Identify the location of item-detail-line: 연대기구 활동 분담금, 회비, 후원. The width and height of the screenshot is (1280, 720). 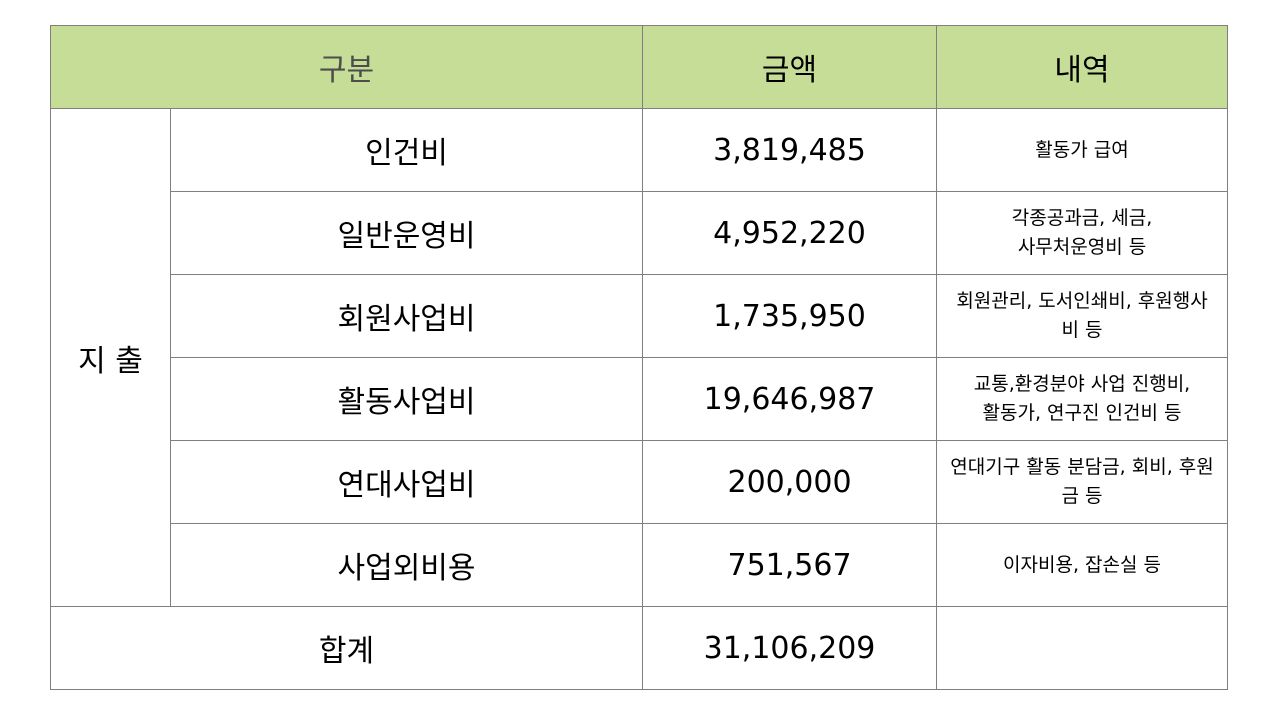
(1082, 467).